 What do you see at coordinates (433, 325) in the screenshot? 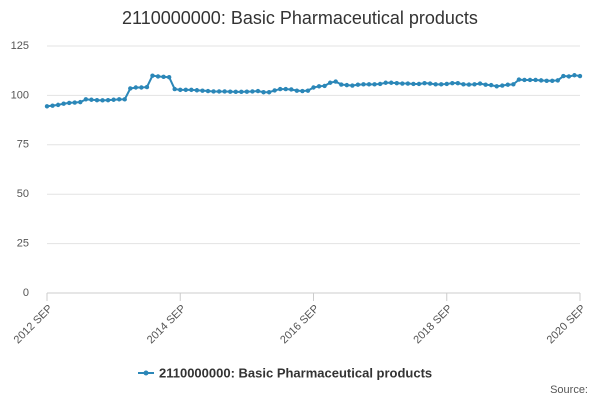
I see `x-tick-label: 2018 SEP` at bounding box center [433, 325].